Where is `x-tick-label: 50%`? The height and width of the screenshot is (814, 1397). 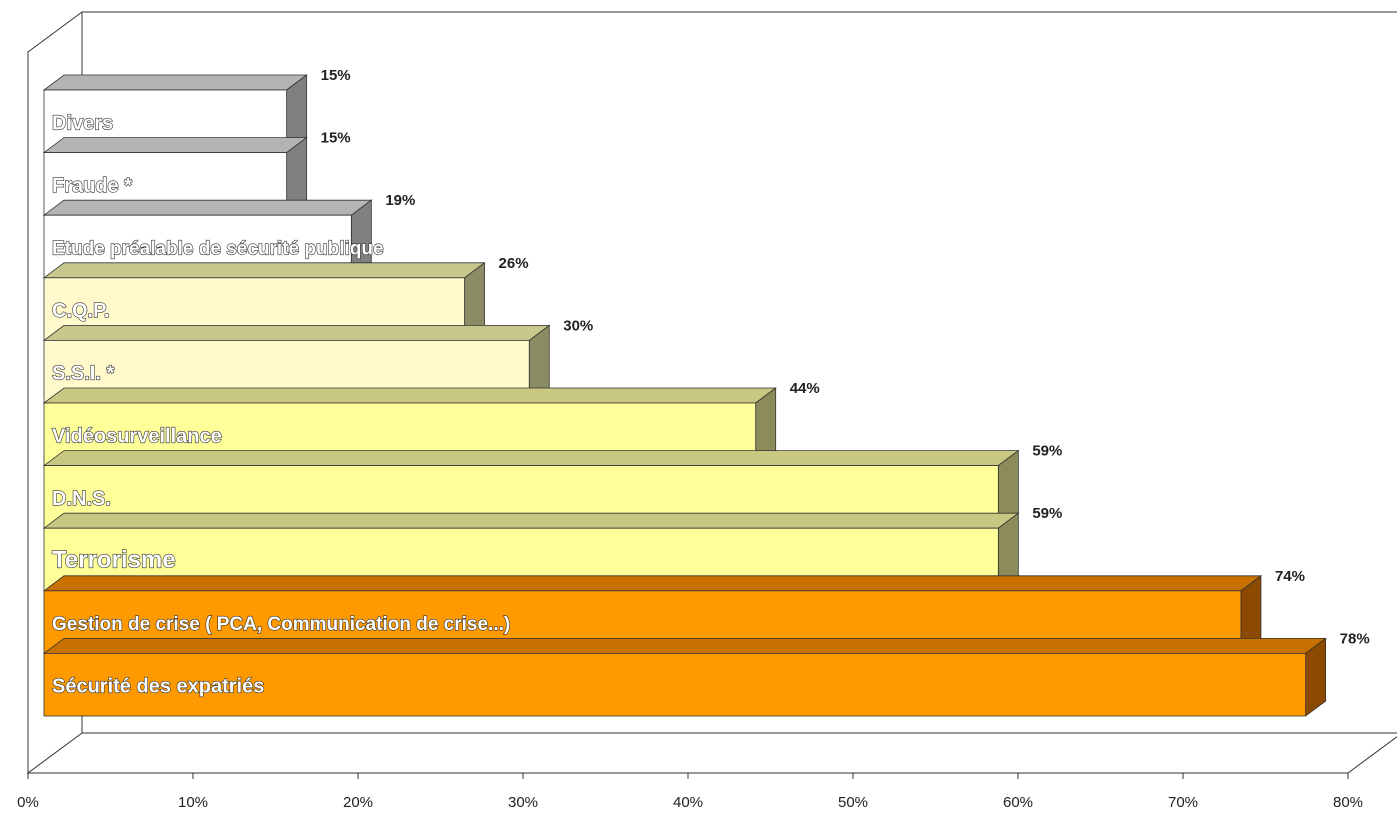
x-tick-label: 50% is located at coordinates (853, 802).